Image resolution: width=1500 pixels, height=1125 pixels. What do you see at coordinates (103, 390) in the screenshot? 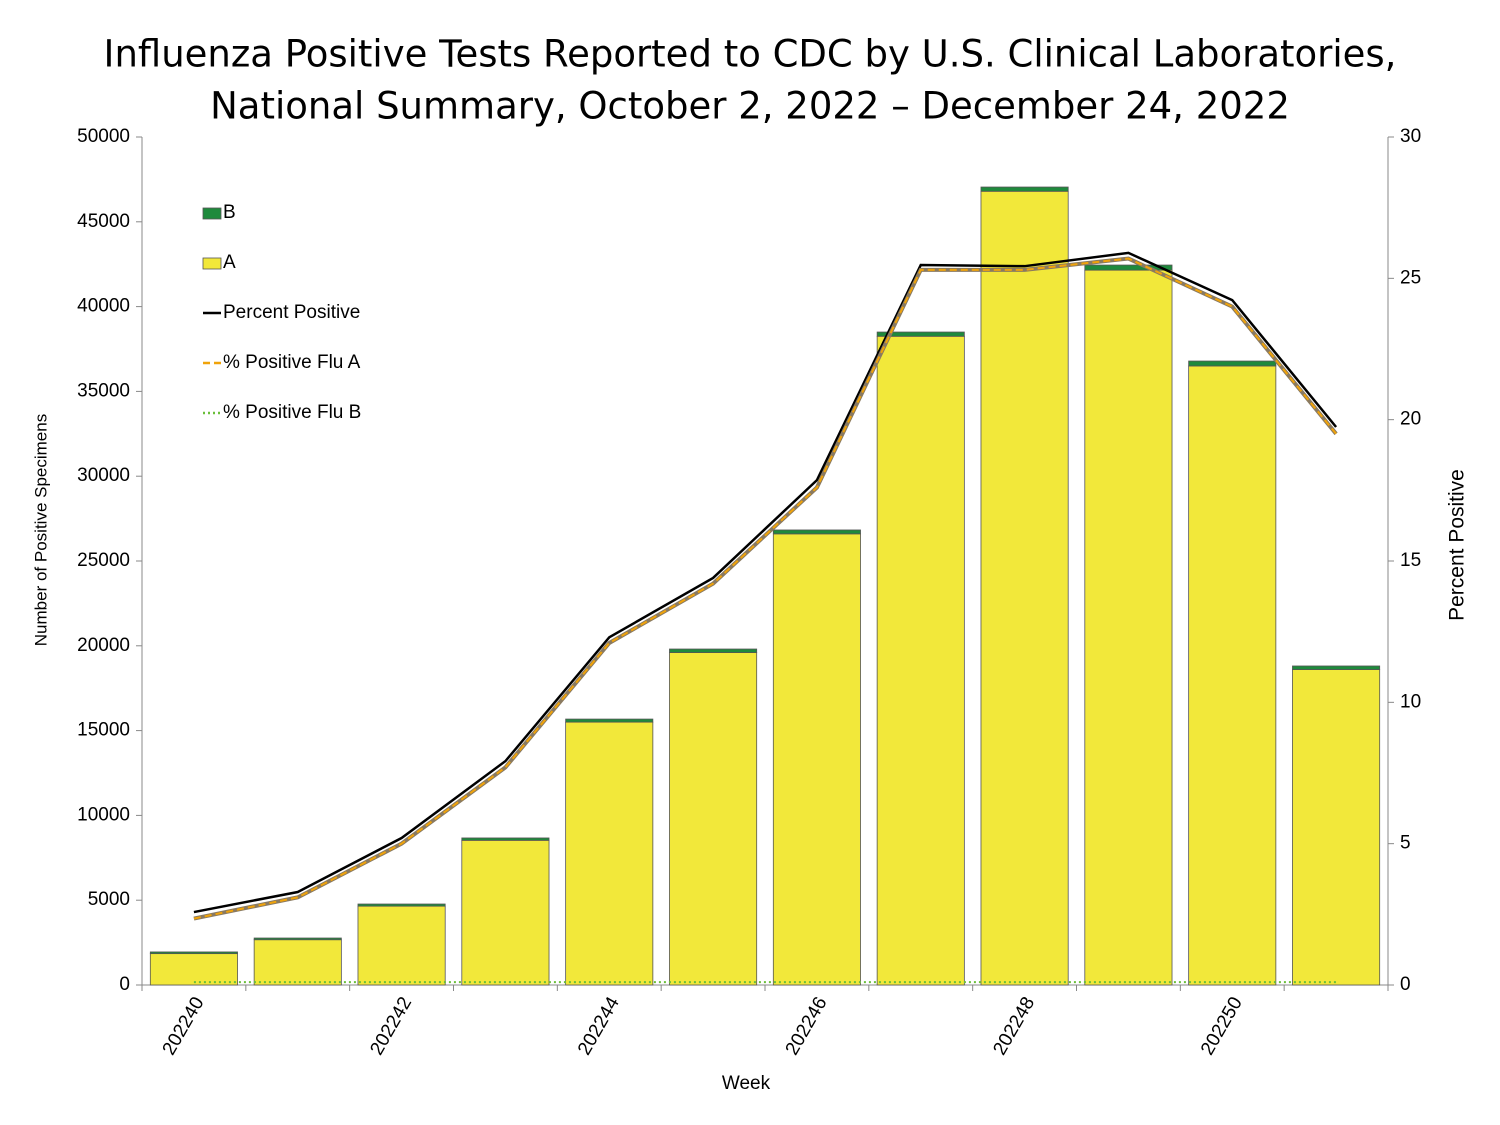
I see `y-tick-label: 35000` at bounding box center [103, 390].